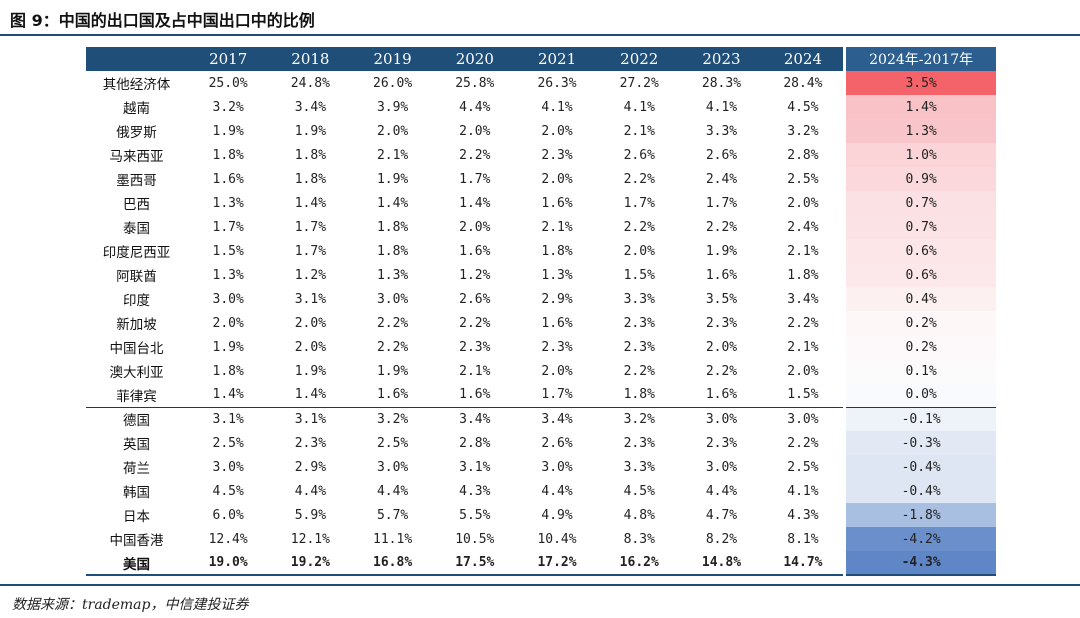  I want to click on share-value-cell: 2.6%, so click(639, 155).